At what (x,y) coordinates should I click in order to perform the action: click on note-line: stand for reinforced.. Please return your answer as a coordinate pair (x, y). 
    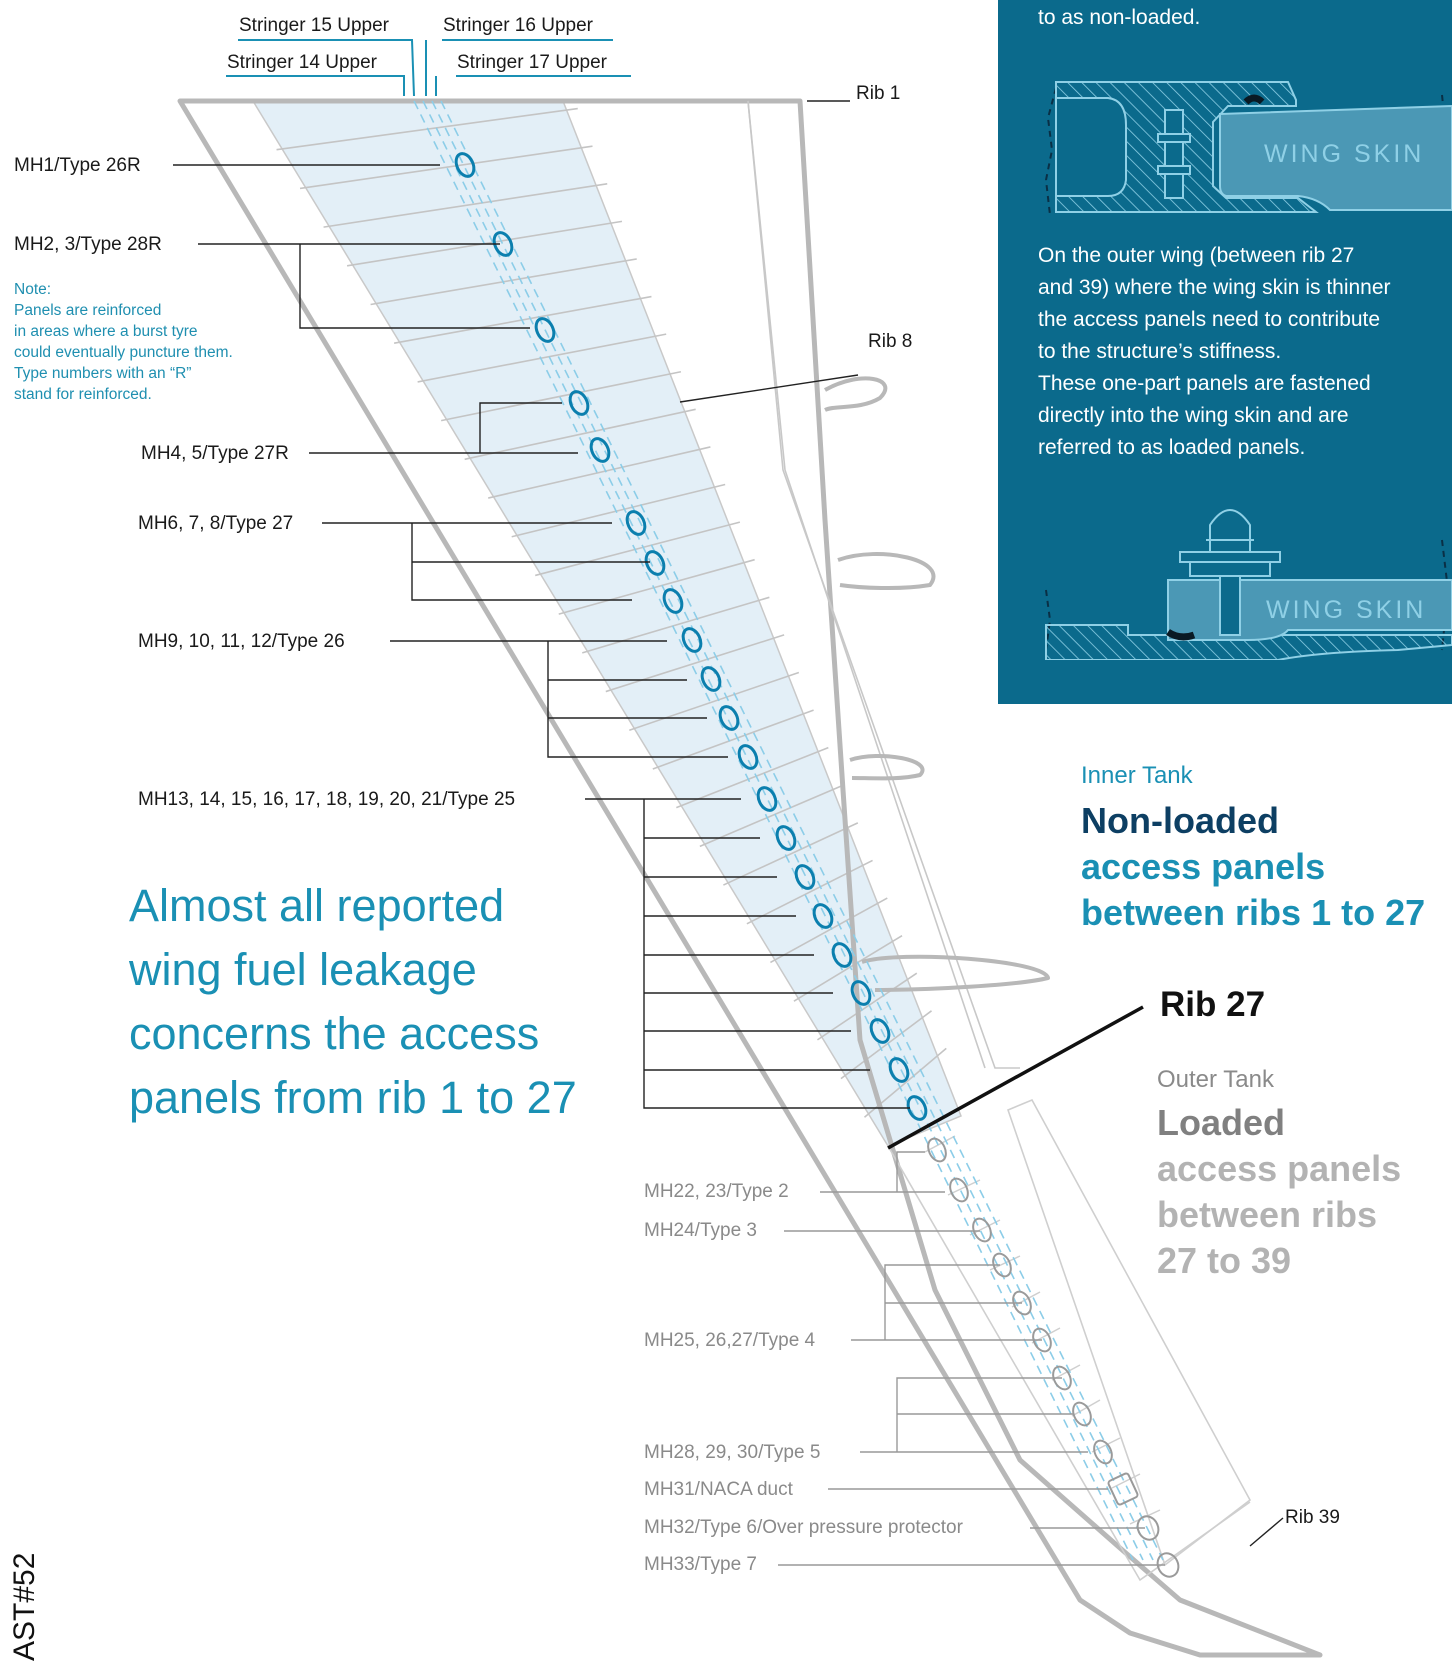
    Looking at the image, I should click on (83, 394).